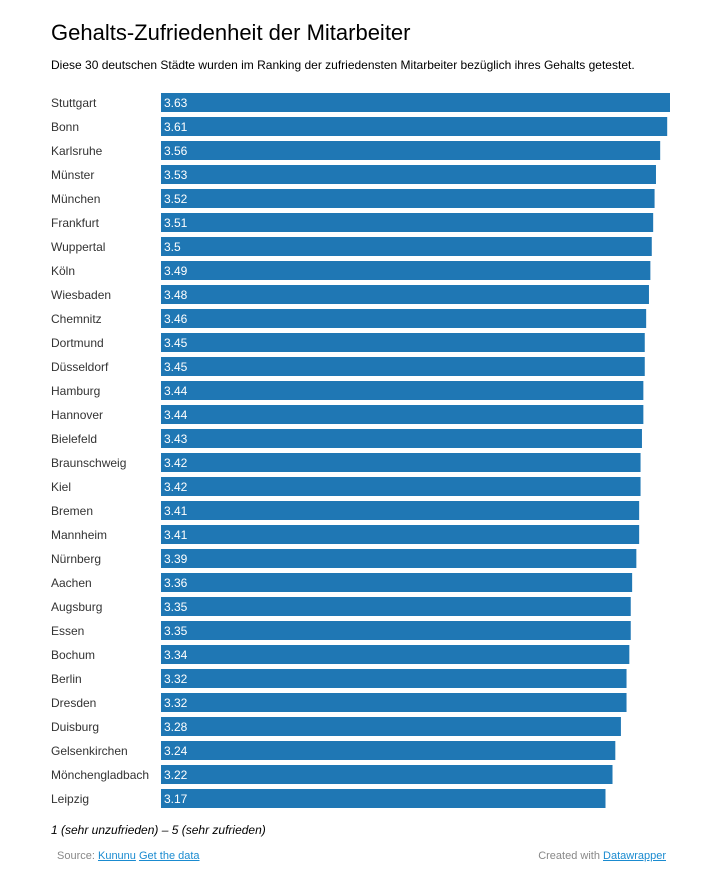 The height and width of the screenshot is (891, 703). Describe the element at coordinates (75, 727) in the screenshot. I see `category-label: Duisburg` at that location.